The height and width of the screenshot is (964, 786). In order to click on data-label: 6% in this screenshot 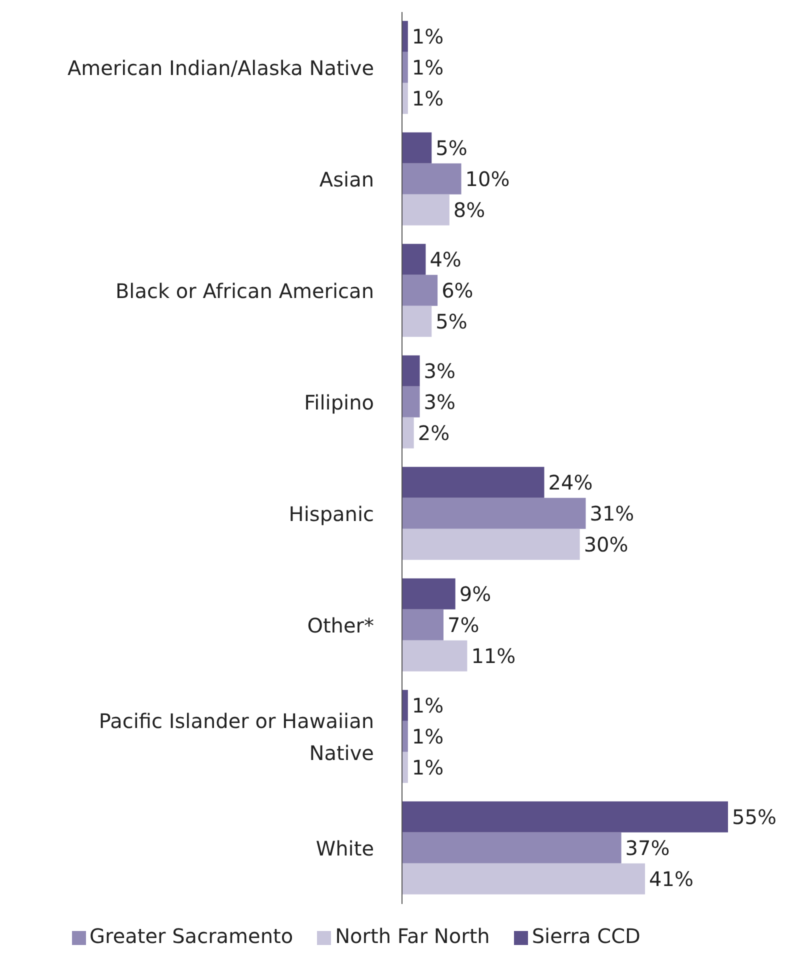, I will do `click(458, 290)`.